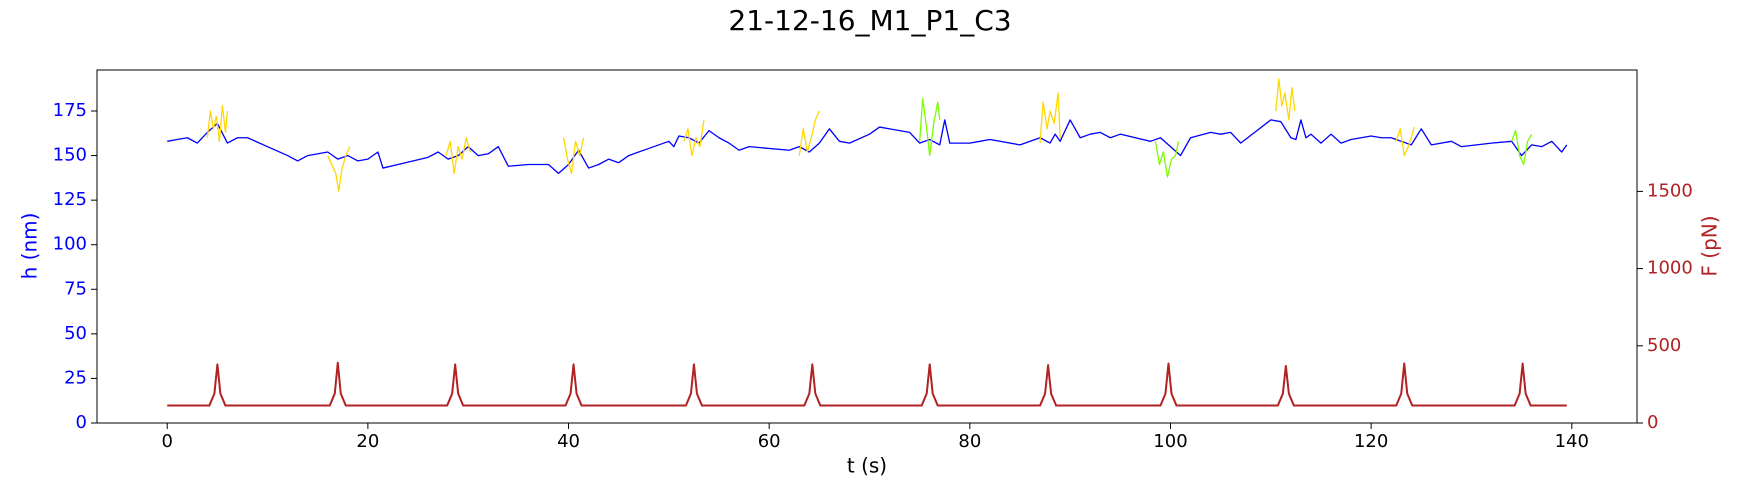 This screenshot has height=500, width=1737. I want to click on y-tick-label: 0, so click(81, 422).